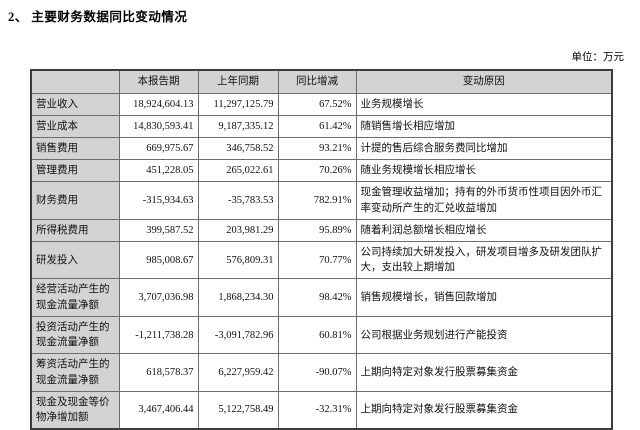  What do you see at coordinates (75, 410) in the screenshot?
I see `row-label-cell: 现金及现金等价物净增加额` at bounding box center [75, 410].